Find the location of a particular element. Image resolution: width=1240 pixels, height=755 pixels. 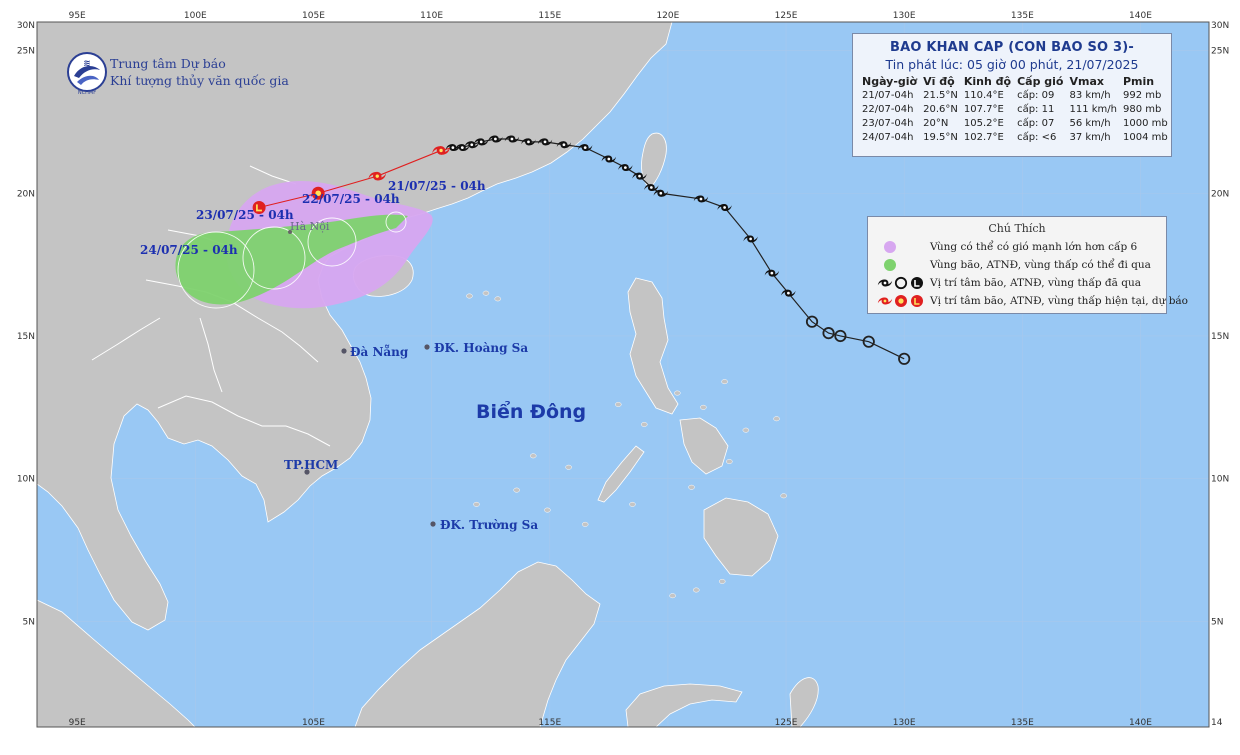

wind-zone-dot is located at coordinates (890, 247).